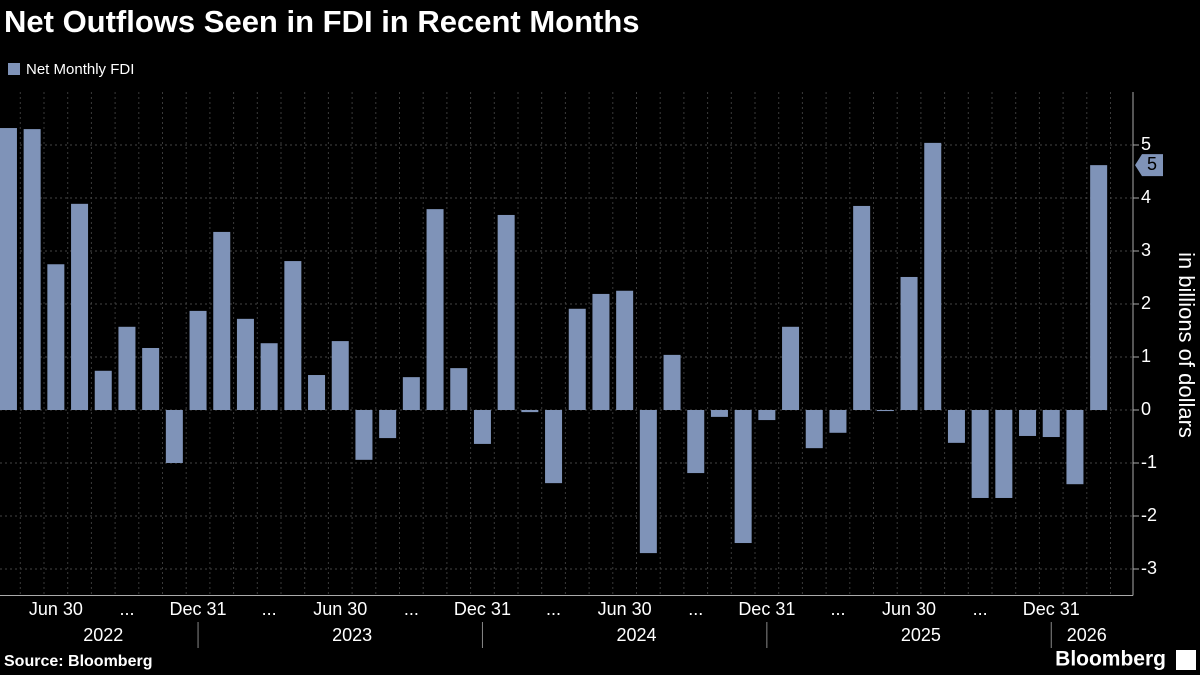 The height and width of the screenshot is (675, 1200). Describe the element at coordinates (1152, 164) in the screenshot. I see `value-label: 5` at that location.